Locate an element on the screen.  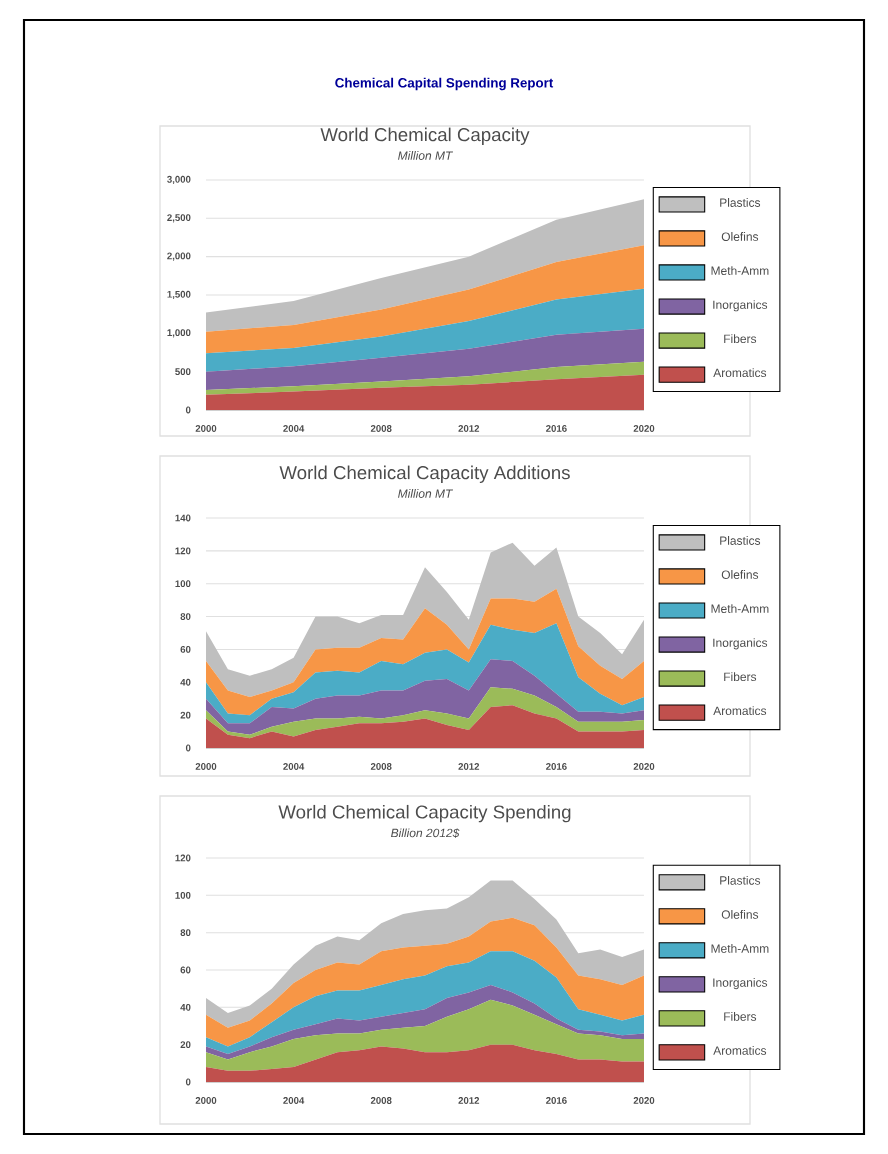
chart-title: World Chemical Capacity is located at coordinates (425, 136).